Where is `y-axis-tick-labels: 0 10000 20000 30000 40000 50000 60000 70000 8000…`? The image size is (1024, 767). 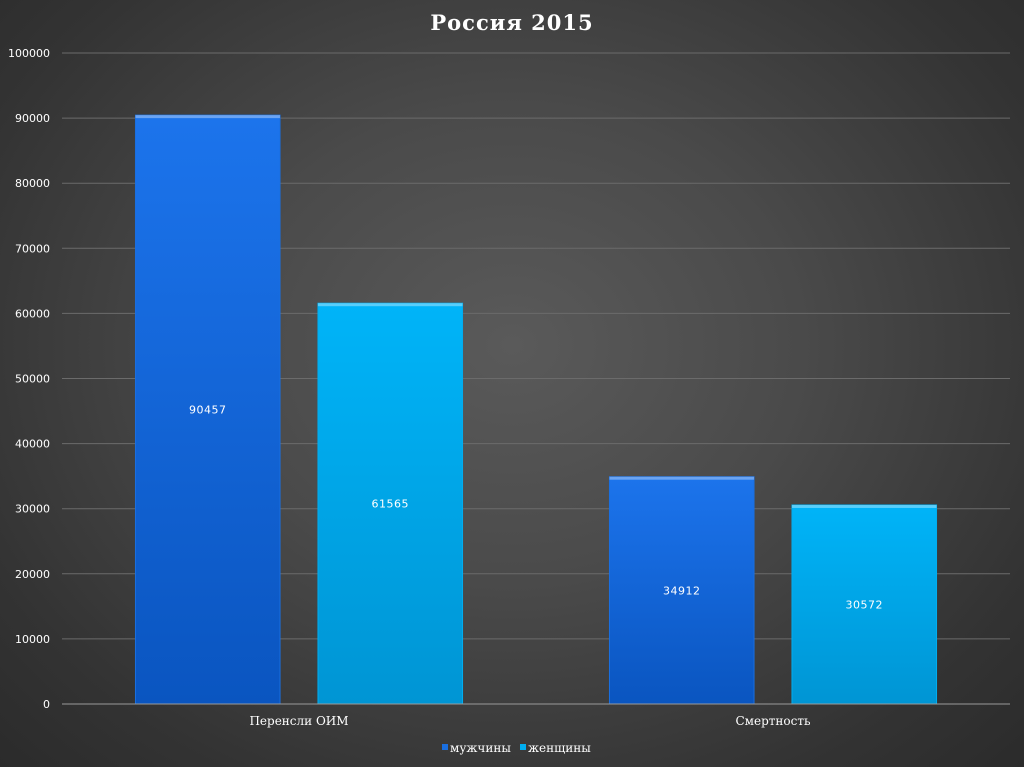 y-axis-tick-labels: 0 10000 20000 30000 40000 50000 60000 70000 8000… is located at coordinates (29, 379).